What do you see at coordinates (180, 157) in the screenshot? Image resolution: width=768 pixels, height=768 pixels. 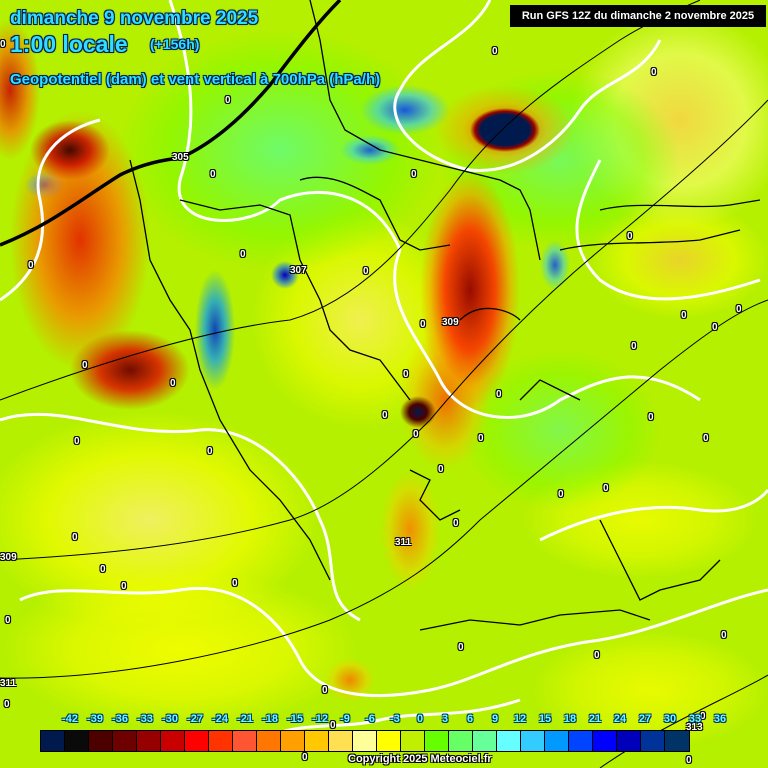 I see `geopotential-label: 305` at bounding box center [180, 157].